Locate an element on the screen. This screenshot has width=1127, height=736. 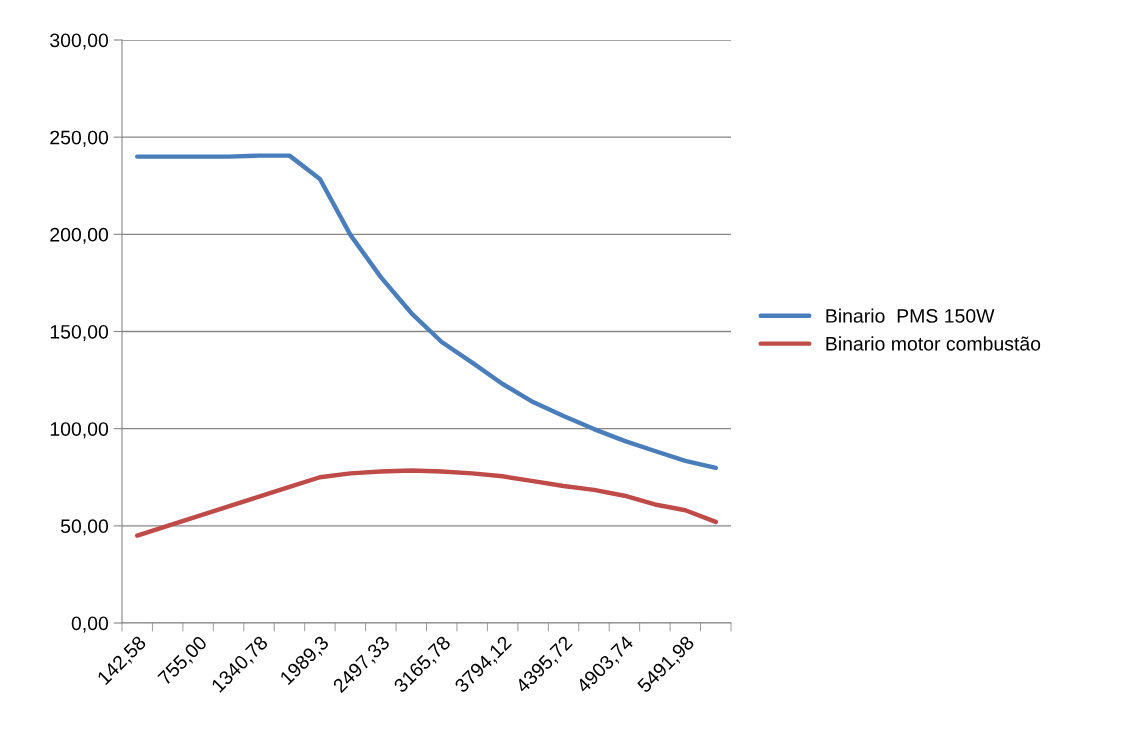
y-tick-label: 250,00 is located at coordinates (79, 138).